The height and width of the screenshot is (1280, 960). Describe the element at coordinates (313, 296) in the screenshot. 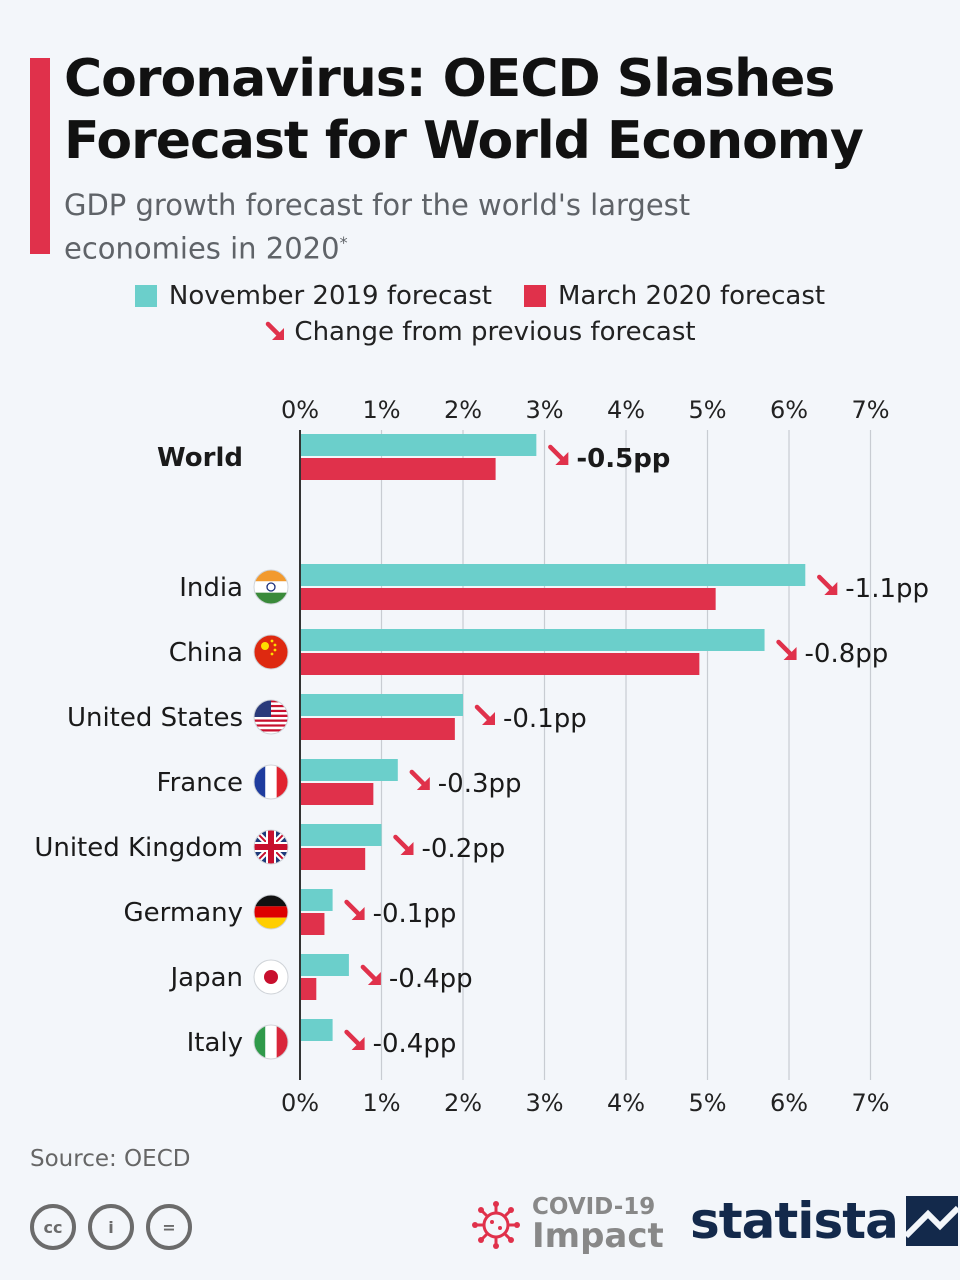

I see `legend-item-november: November 2019 forecast` at that location.